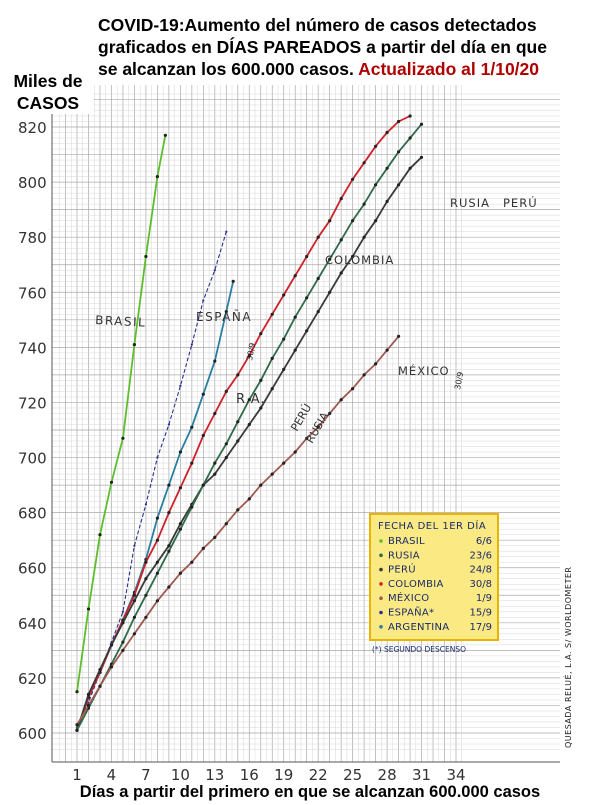  What do you see at coordinates (481, 613) in the screenshot?
I see `legend-entry-date: 15/9` at bounding box center [481, 613].